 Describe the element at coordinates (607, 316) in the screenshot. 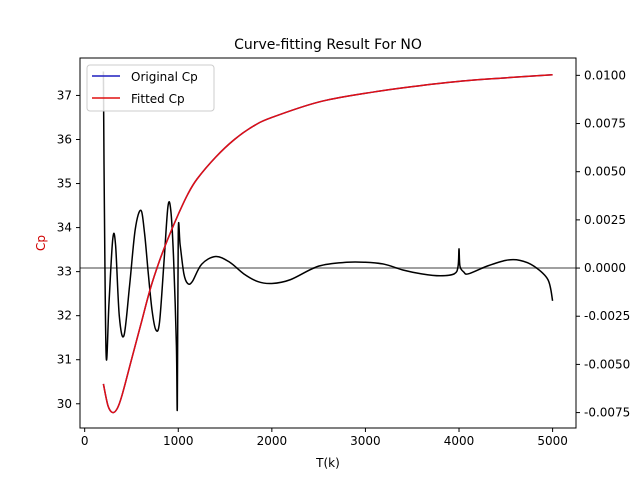

I see `y2-tick-label: -0.0025` at that location.